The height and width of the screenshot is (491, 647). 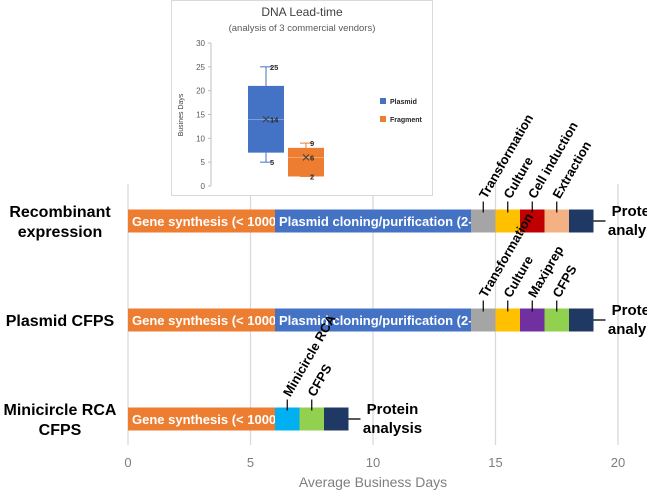 I want to click on legend-label-0: Plasmid, so click(x=403, y=102).